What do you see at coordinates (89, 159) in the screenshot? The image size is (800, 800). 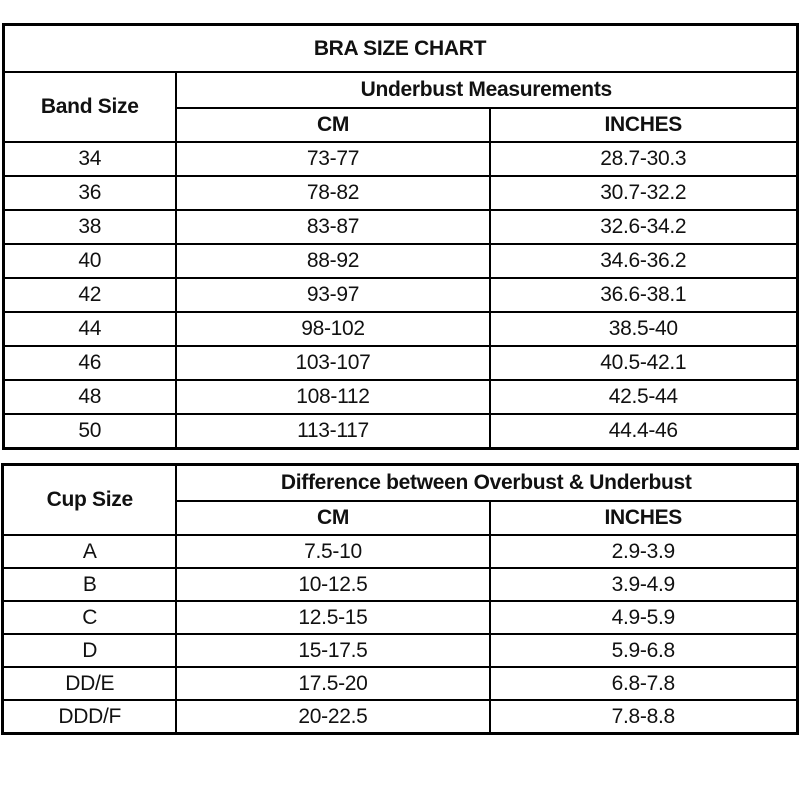 I see `band-size-cell: 34` at bounding box center [89, 159].